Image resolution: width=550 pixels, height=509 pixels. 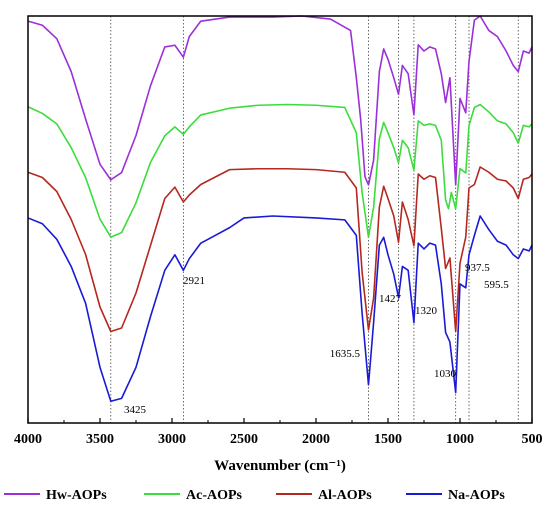 What do you see at coordinates (460, 439) in the screenshot?
I see `x-tick-label: 1000` at bounding box center [460, 439].